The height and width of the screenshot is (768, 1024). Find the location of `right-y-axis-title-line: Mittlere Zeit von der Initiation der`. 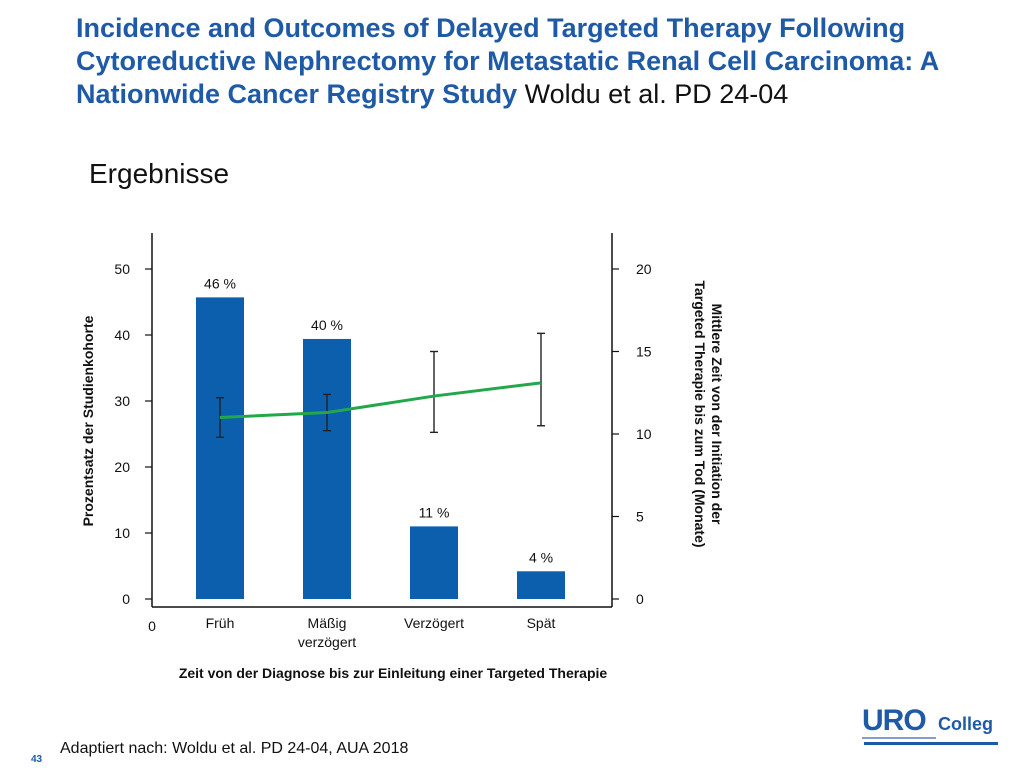

right-y-axis-title-line: Mittlere Zeit von der Initiation der is located at coordinates (717, 414).